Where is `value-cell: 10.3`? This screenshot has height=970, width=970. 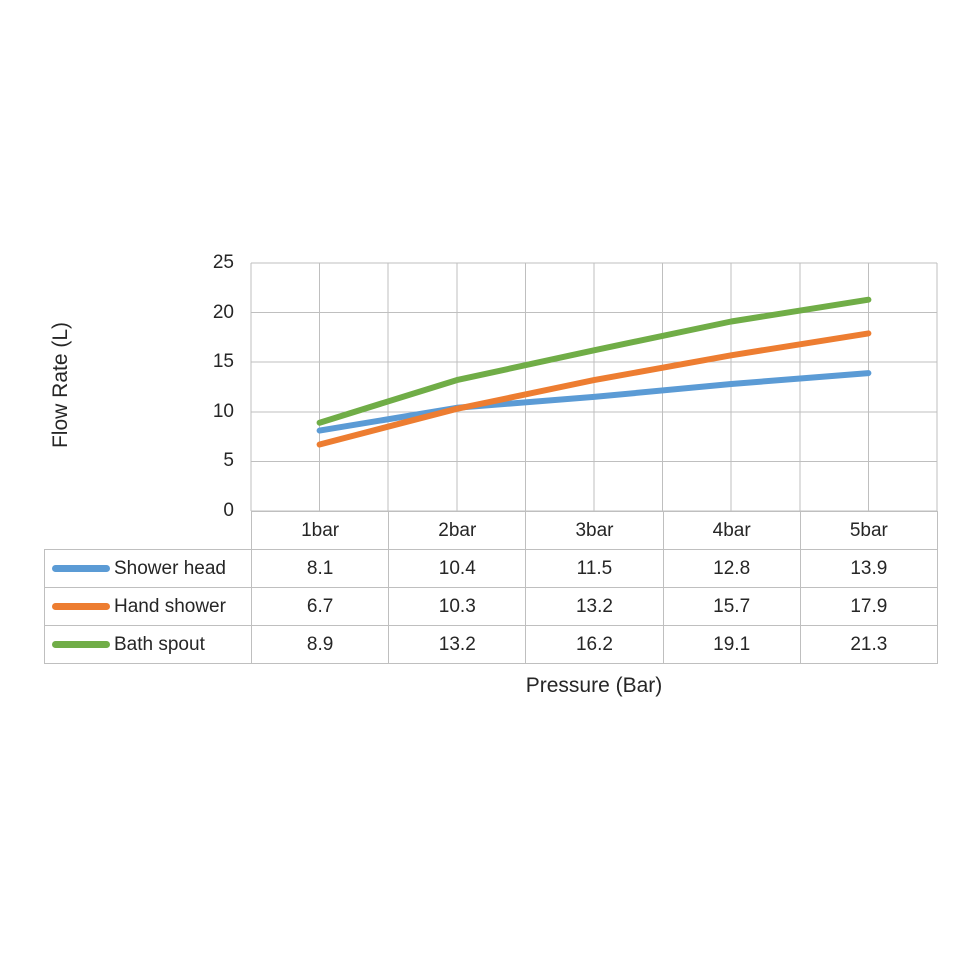 value-cell: 10.3 is located at coordinates (457, 606).